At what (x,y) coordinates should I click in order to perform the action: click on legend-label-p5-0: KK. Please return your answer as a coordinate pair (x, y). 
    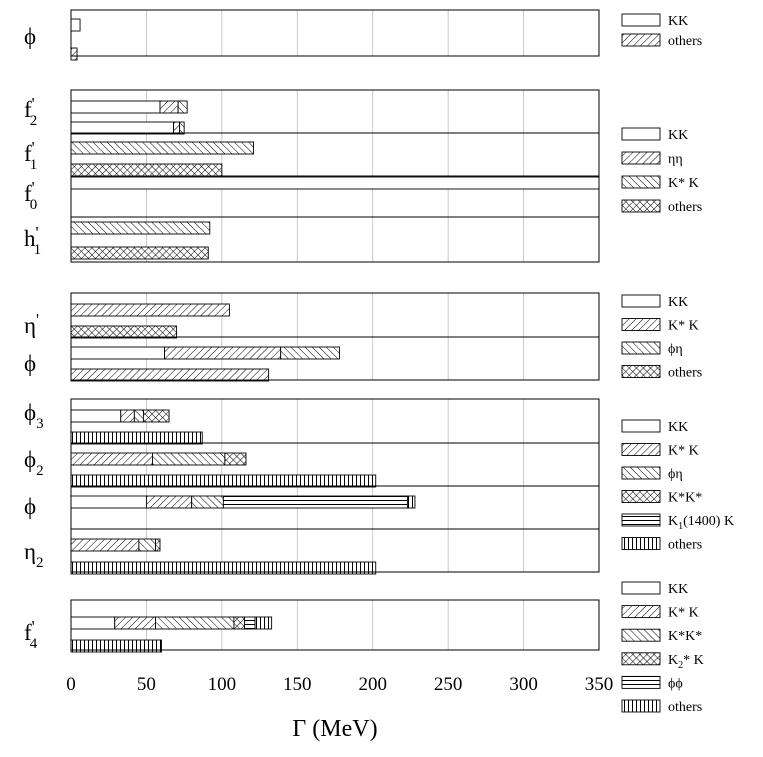
    Looking at the image, I should click on (678, 589).